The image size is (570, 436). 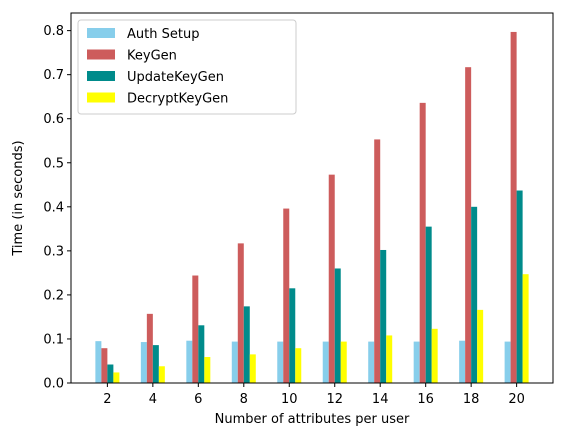 What do you see at coordinates (53, 207) in the screenshot?
I see `y-tick-label: 0.4` at bounding box center [53, 207].